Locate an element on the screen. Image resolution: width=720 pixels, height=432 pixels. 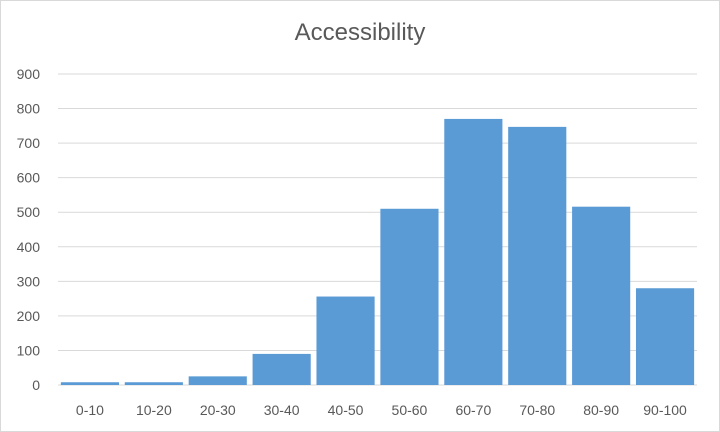
x-tick-label: 0-10 is located at coordinates (90, 410).